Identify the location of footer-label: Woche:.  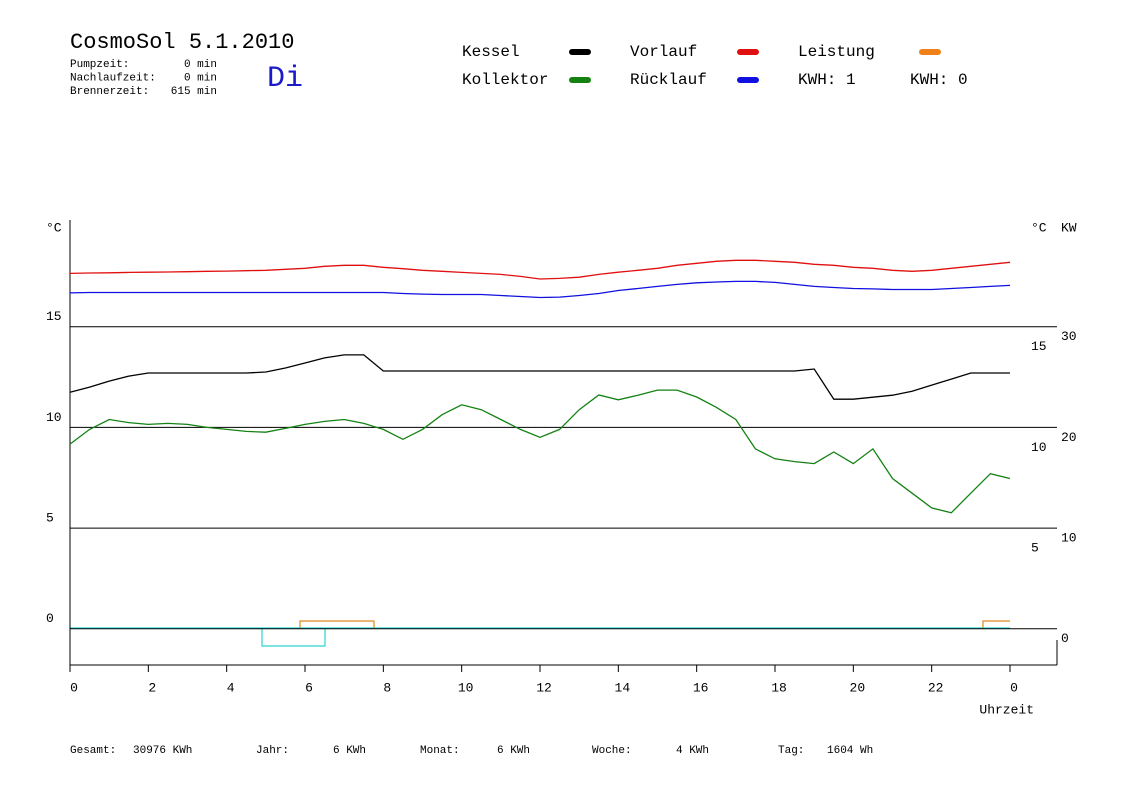
(612, 751).